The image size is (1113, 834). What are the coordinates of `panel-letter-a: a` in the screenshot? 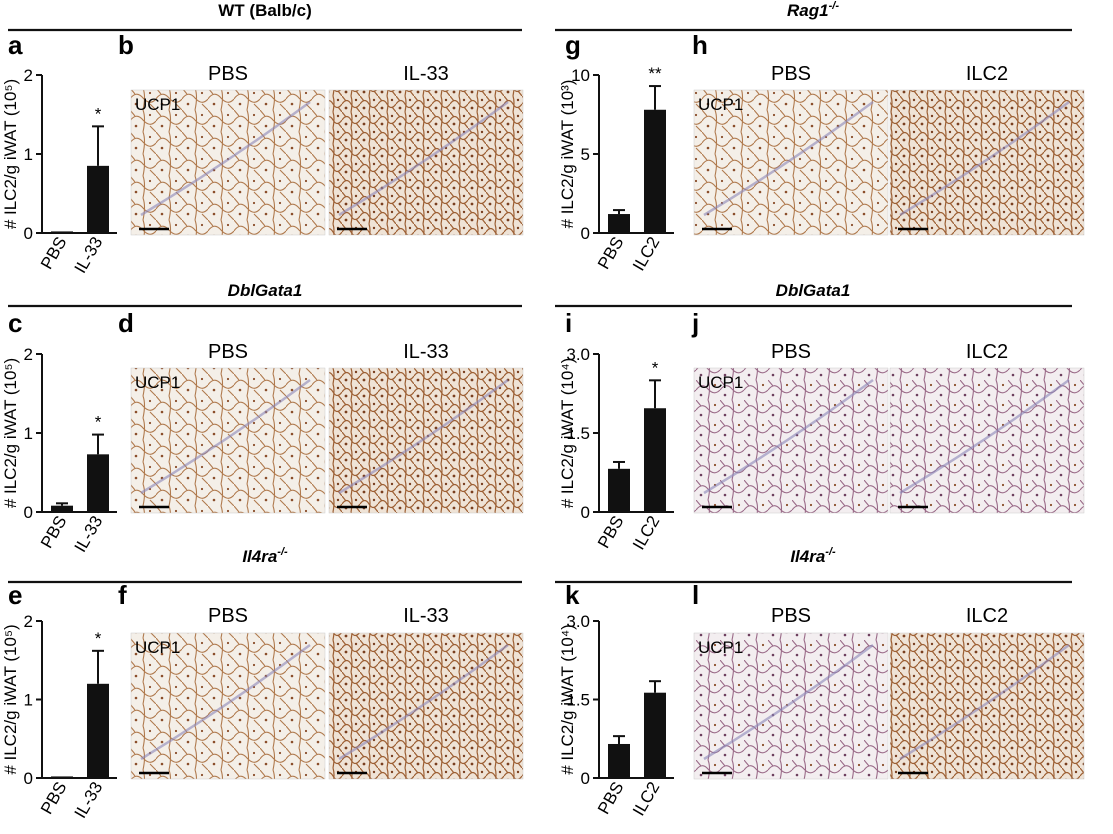 It's located at (15, 45).